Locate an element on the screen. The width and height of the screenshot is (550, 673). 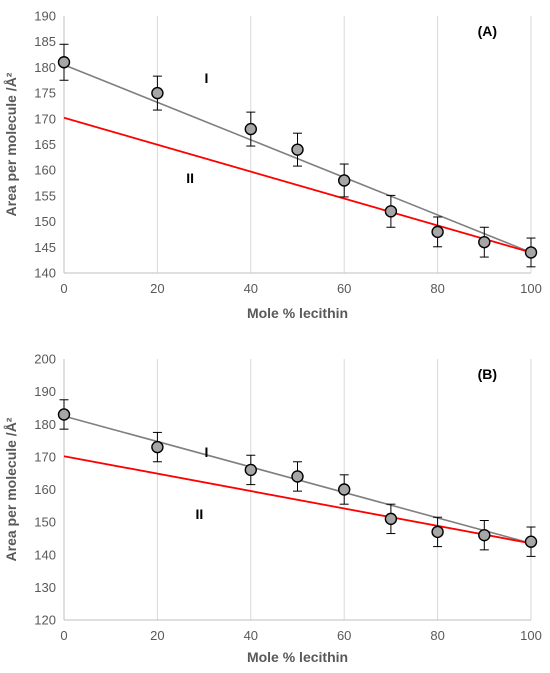
panel-a-x-tick-label: 60 is located at coordinates (344, 288).